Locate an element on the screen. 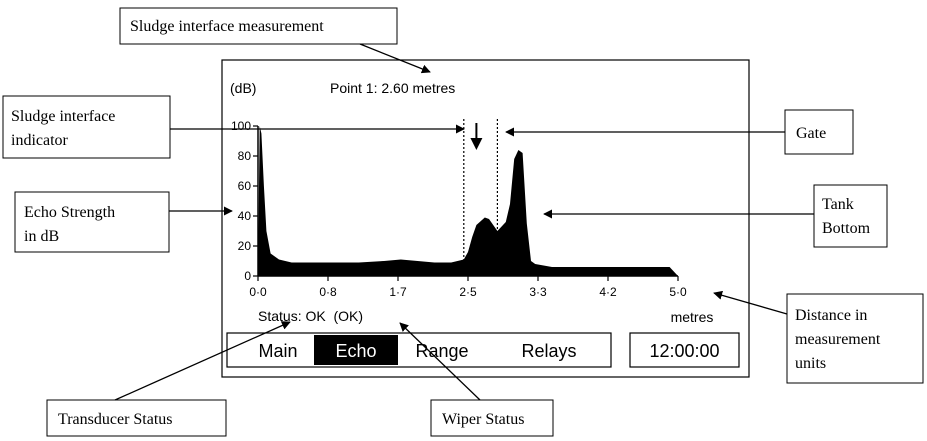 This screenshot has width=927, height=441. y-tick-label: 20 is located at coordinates (245, 246).